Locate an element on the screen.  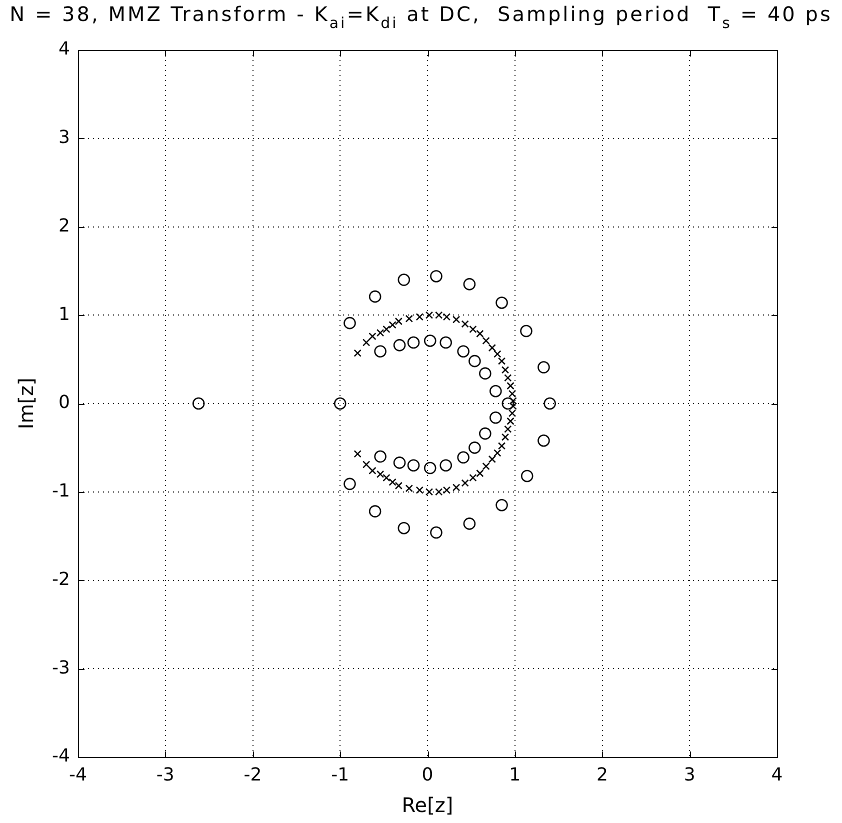
y-tick-label: -1 is located at coordinates (61, 491).